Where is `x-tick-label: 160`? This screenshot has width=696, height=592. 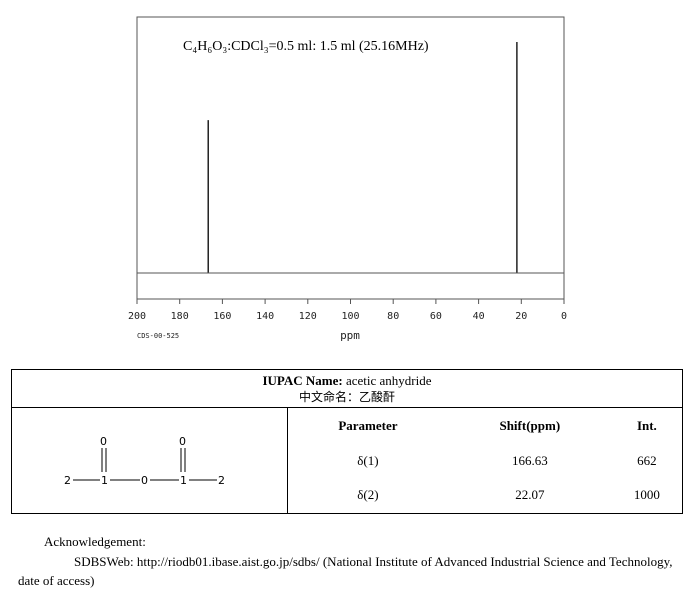
x-tick-label: 160 is located at coordinates (222, 316).